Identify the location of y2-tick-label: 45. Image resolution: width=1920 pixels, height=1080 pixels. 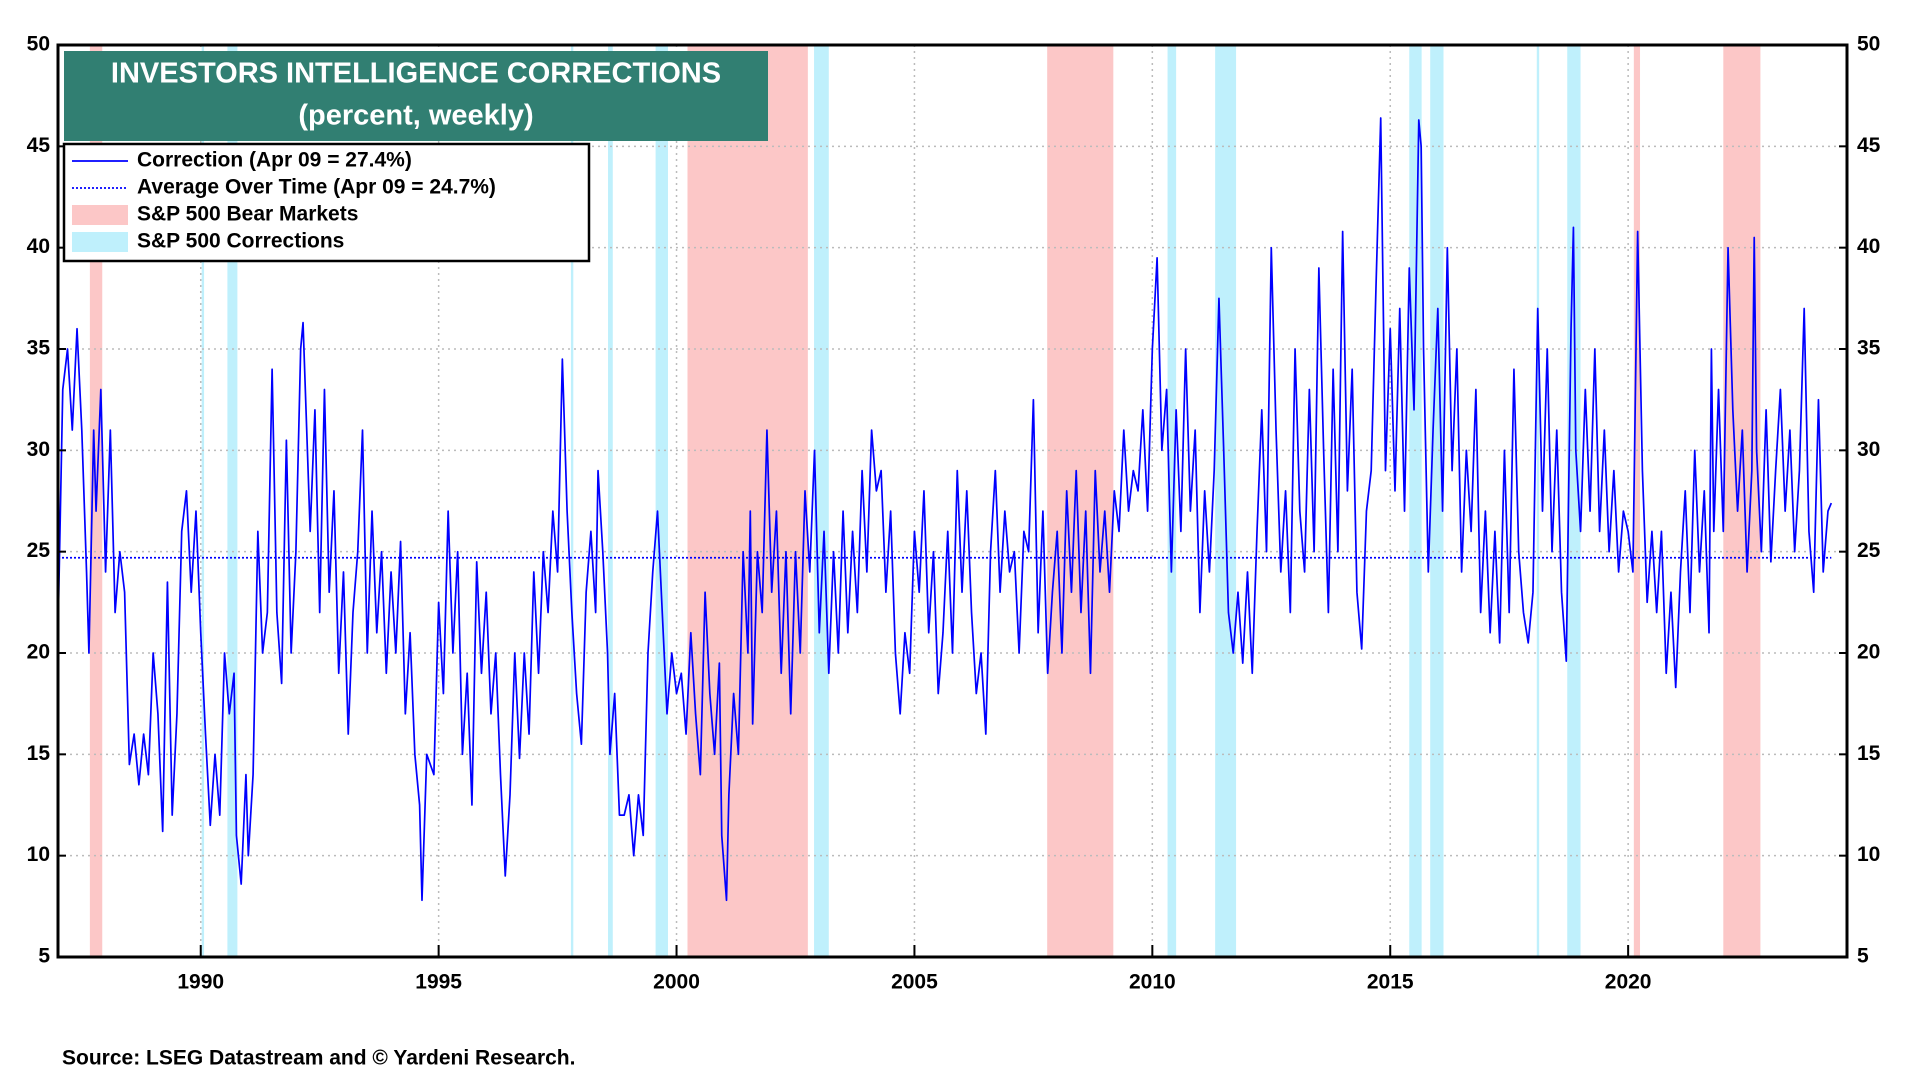
(1869, 145).